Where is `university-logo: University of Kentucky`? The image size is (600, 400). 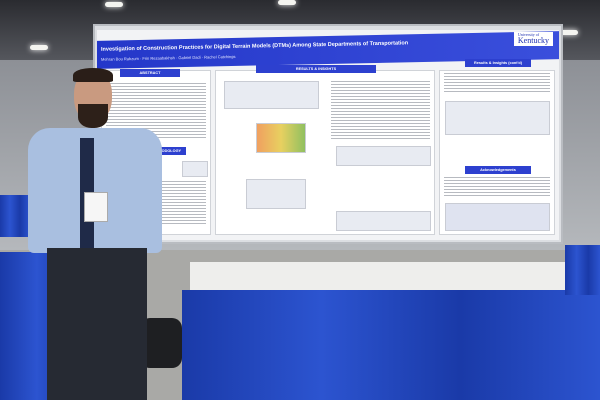 university-logo: University of Kentucky is located at coordinates (533, 39).